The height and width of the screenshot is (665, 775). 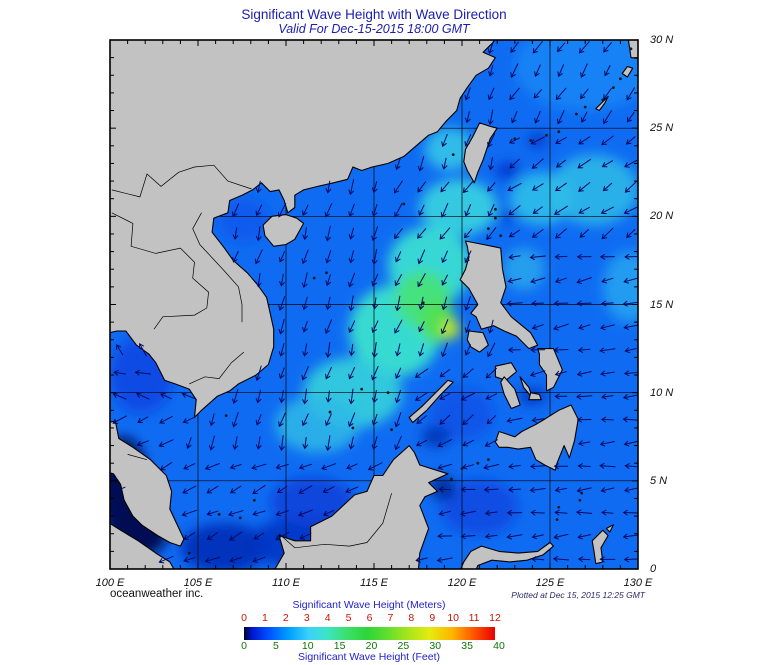 What do you see at coordinates (157, 594) in the screenshot?
I see `oceanweather-credit: oceanweather inc.` at bounding box center [157, 594].